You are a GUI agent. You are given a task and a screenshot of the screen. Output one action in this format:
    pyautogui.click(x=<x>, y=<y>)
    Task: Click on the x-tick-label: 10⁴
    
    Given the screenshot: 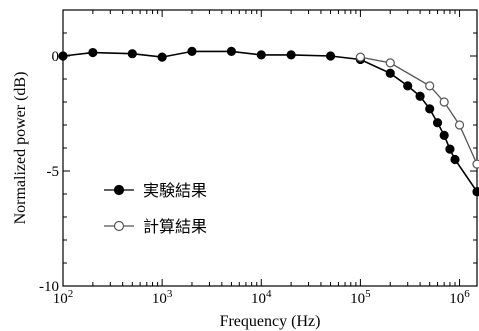 What is the action you would take?
    pyautogui.click(x=261, y=297)
    